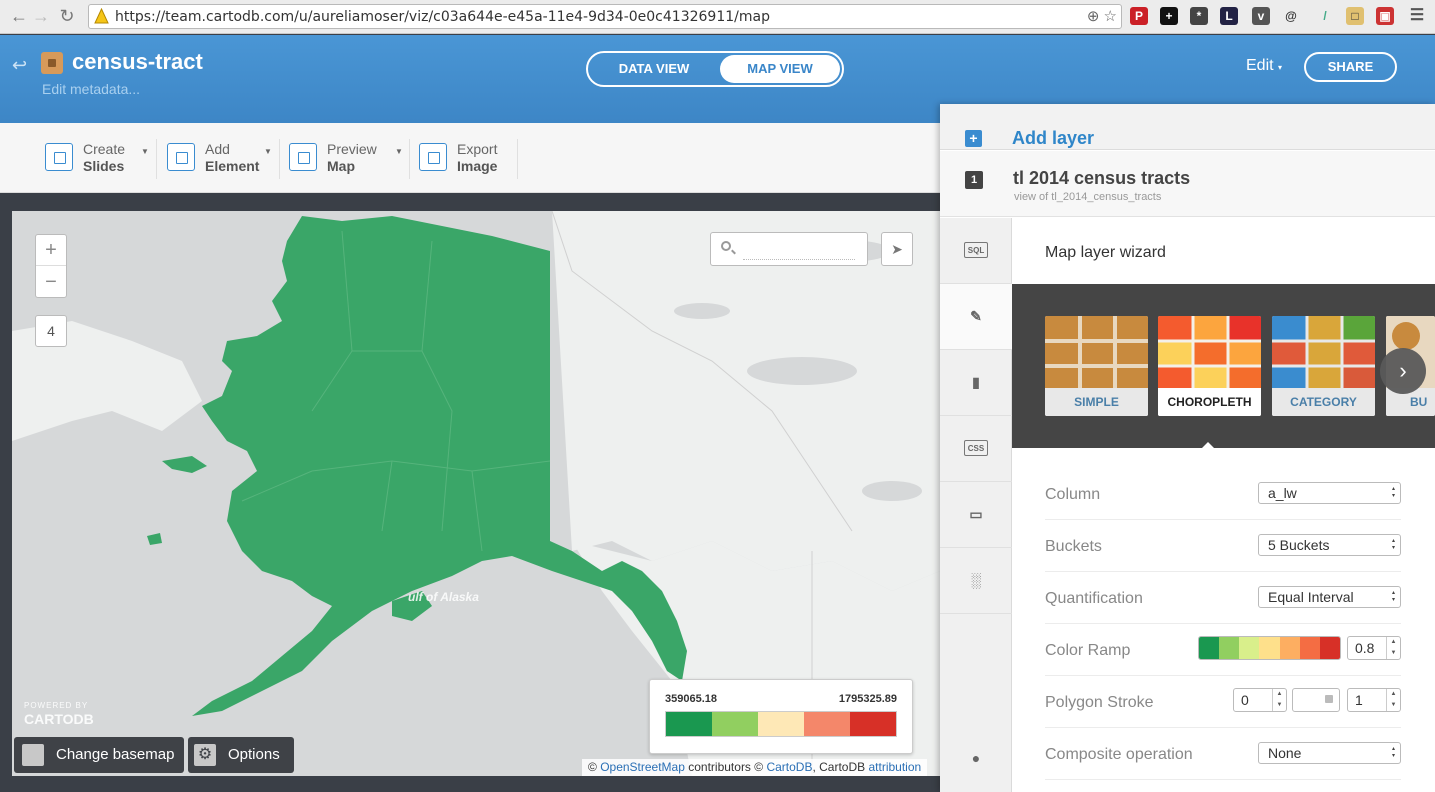 Image resolution: width=1435 pixels, height=792 pixels. I want to click on viz-simple-card: SIMPLE, so click(1096, 366).